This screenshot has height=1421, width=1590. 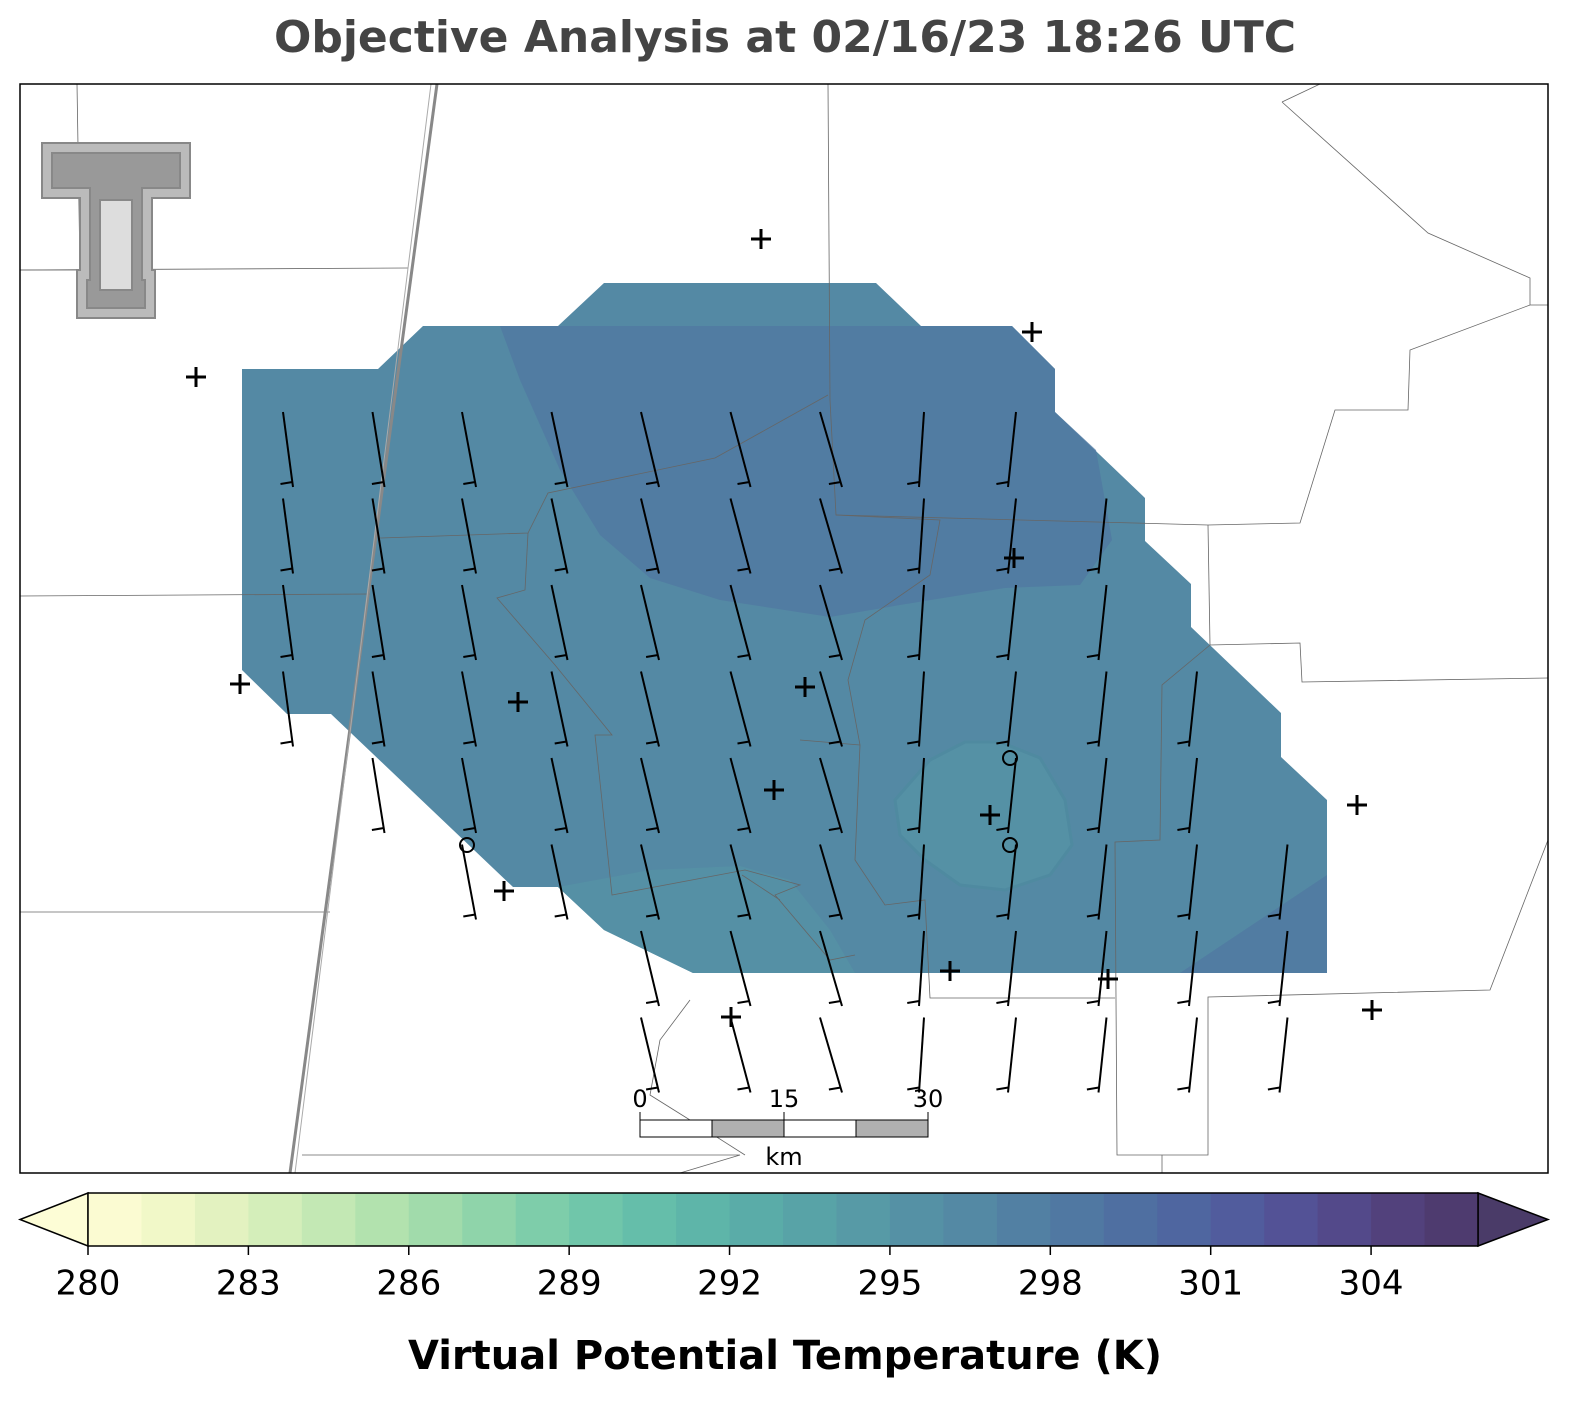 What do you see at coordinates (783, 1219) in the screenshot?
I see `colorbar-frame` at bounding box center [783, 1219].